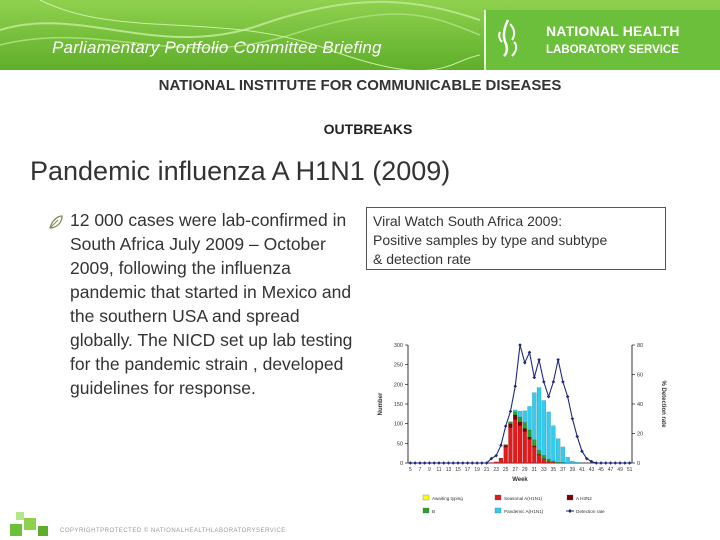  What do you see at coordinates (640, 346) in the screenshot?
I see `y-right-tick-label: 80` at bounding box center [640, 346].